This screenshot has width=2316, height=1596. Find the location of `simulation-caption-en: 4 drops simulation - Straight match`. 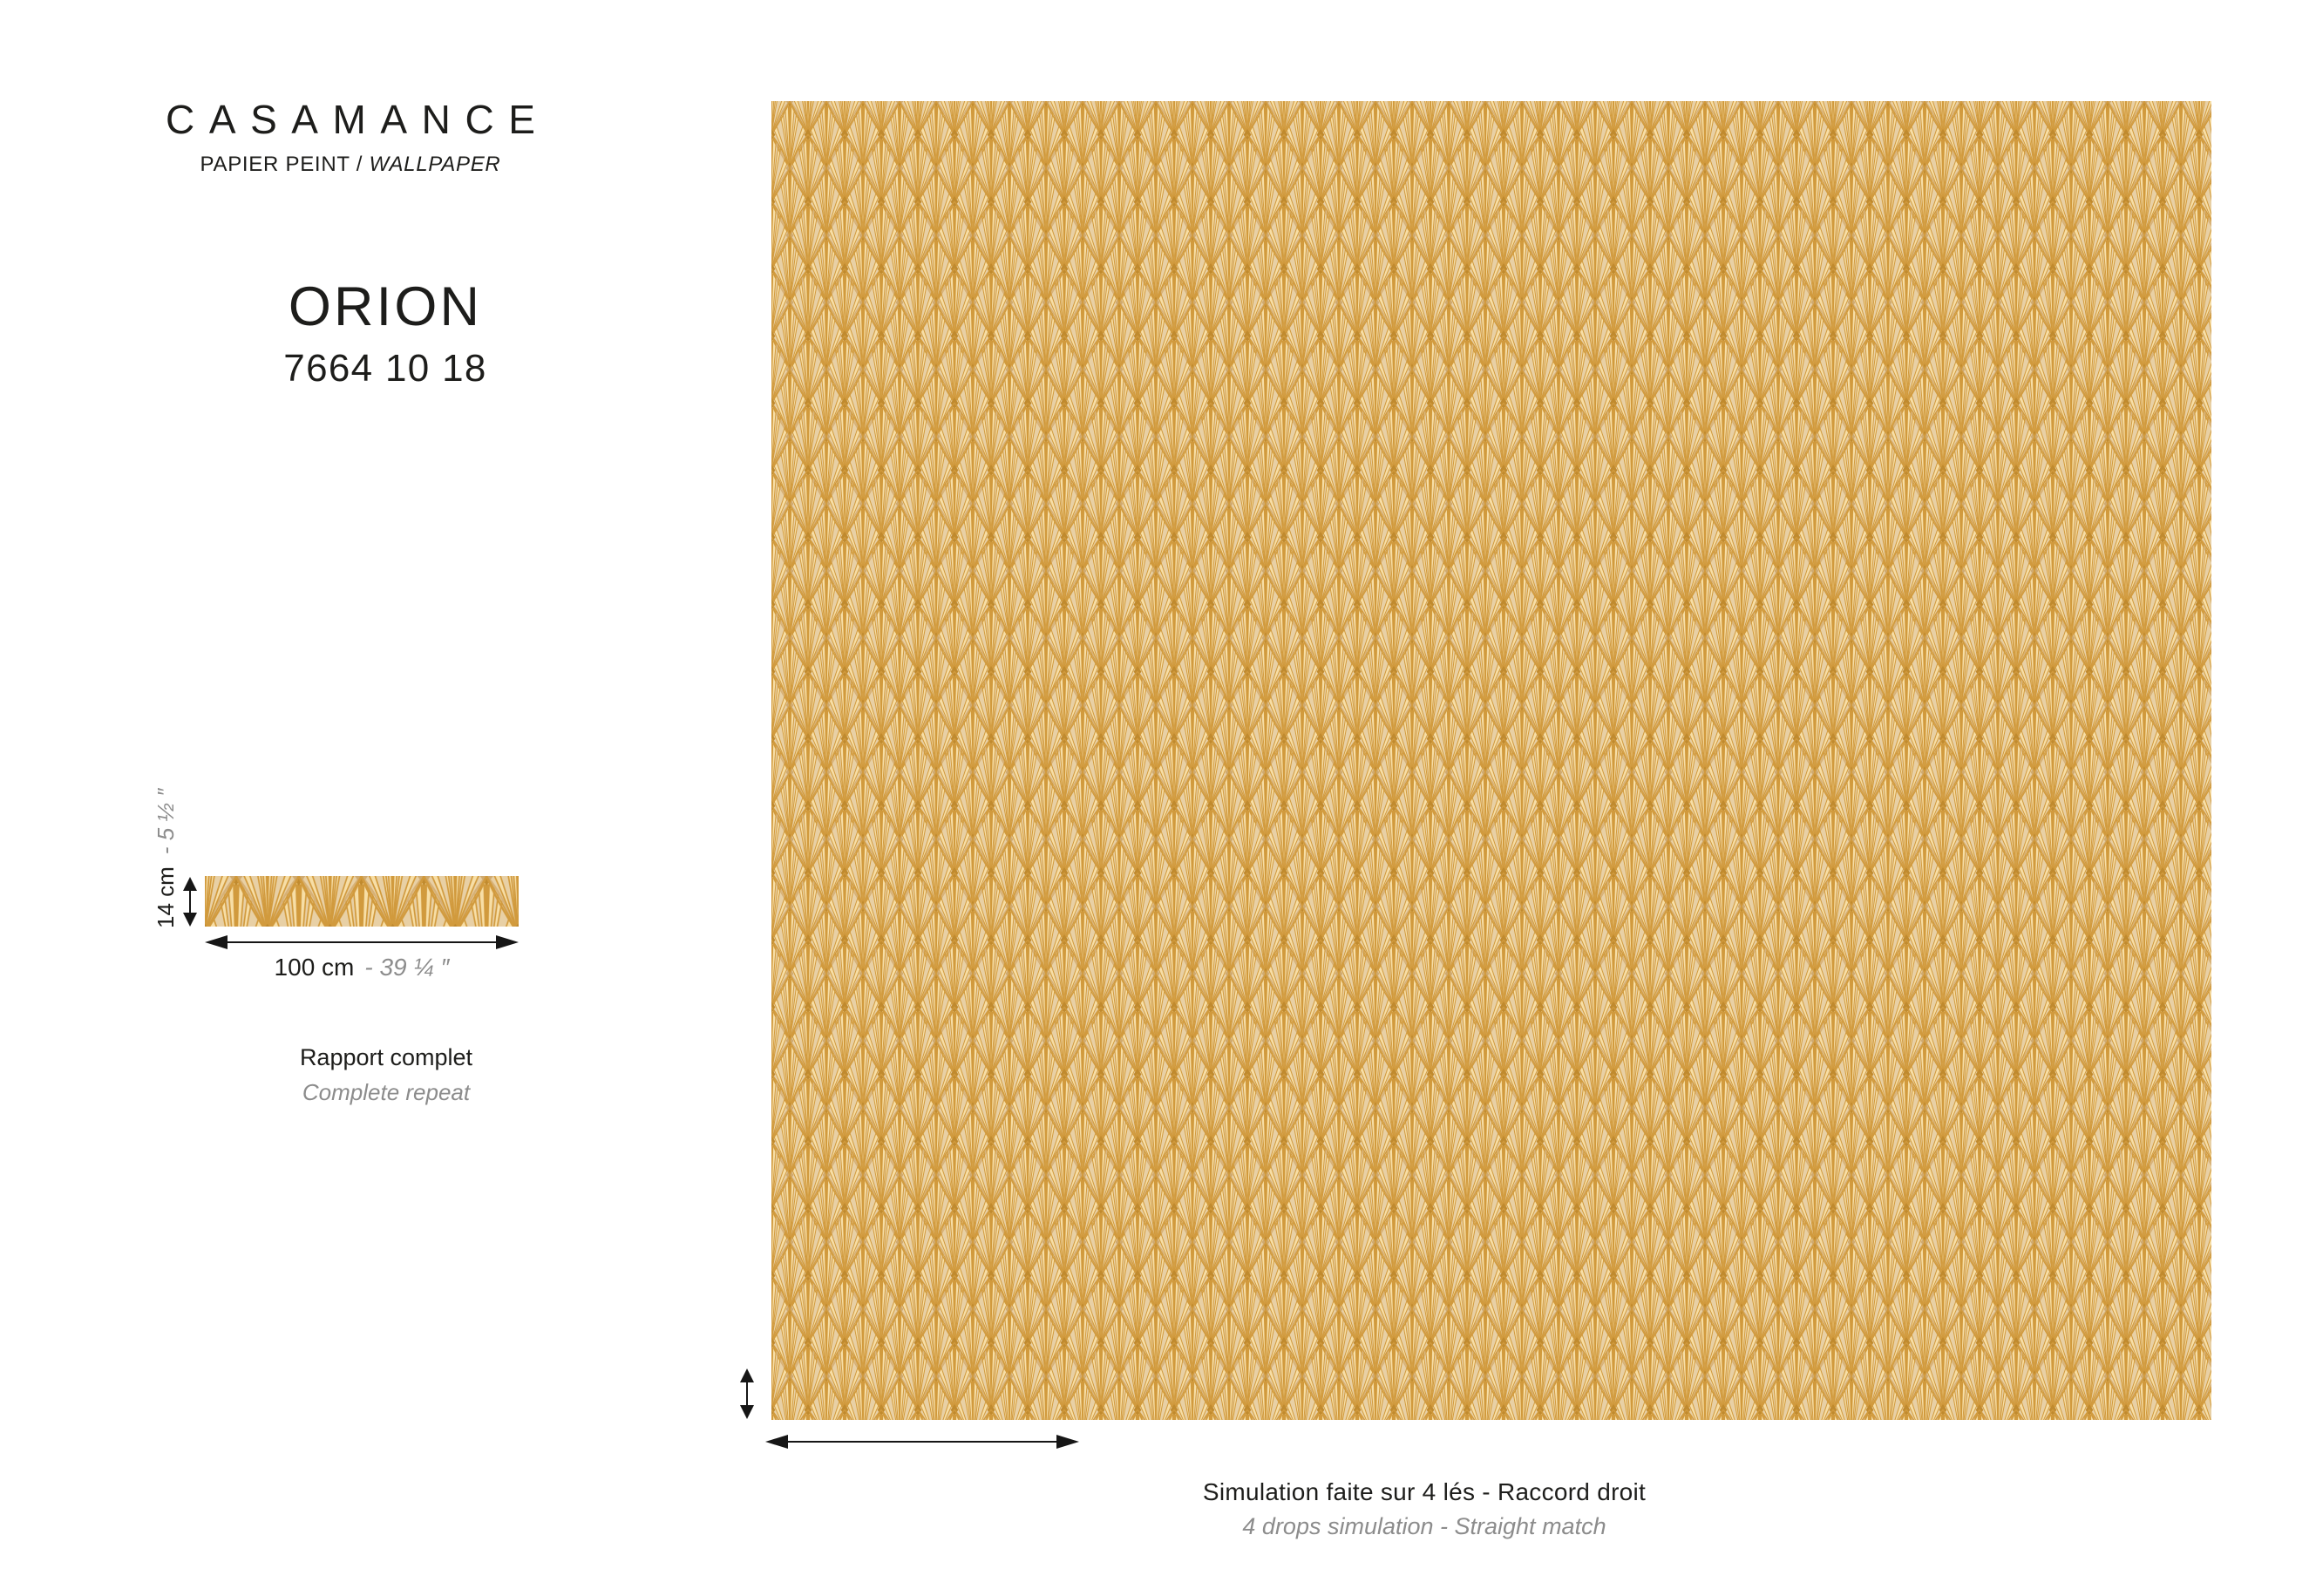

simulation-caption-en: 4 drops simulation - Straight match is located at coordinates (1424, 1526).